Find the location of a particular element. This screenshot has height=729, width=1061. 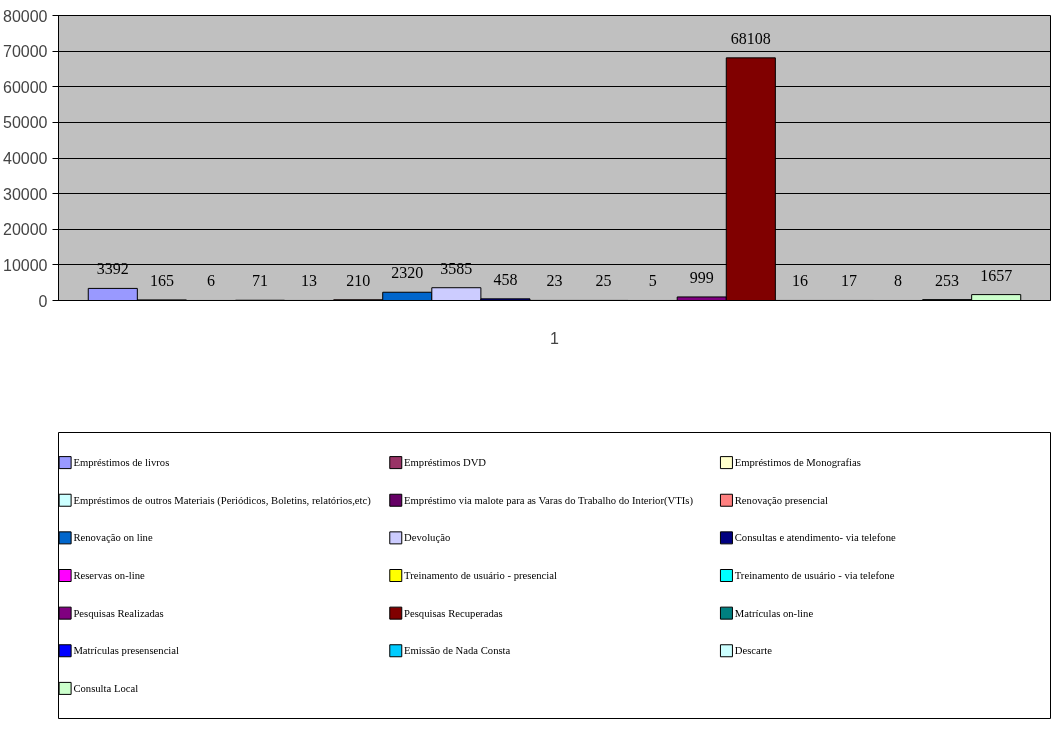

legend-label: Pesquisas Realizadas is located at coordinates (118, 613).